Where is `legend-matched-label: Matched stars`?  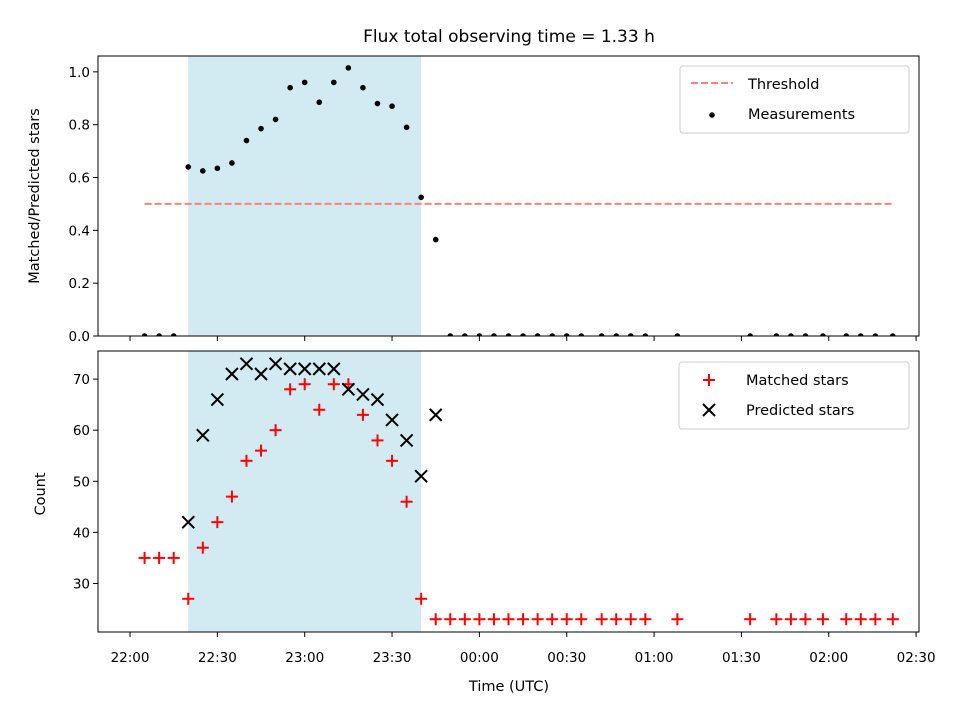
legend-matched-label: Matched stars is located at coordinates (797, 381).